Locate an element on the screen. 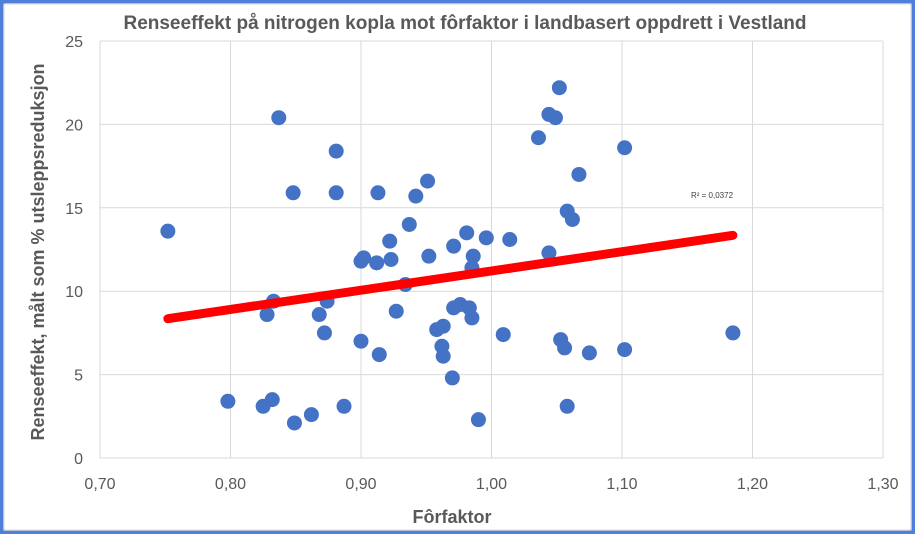 Image resolution: width=915 pixels, height=534 pixels. x-tick-label: 1,00 is located at coordinates (491, 484).